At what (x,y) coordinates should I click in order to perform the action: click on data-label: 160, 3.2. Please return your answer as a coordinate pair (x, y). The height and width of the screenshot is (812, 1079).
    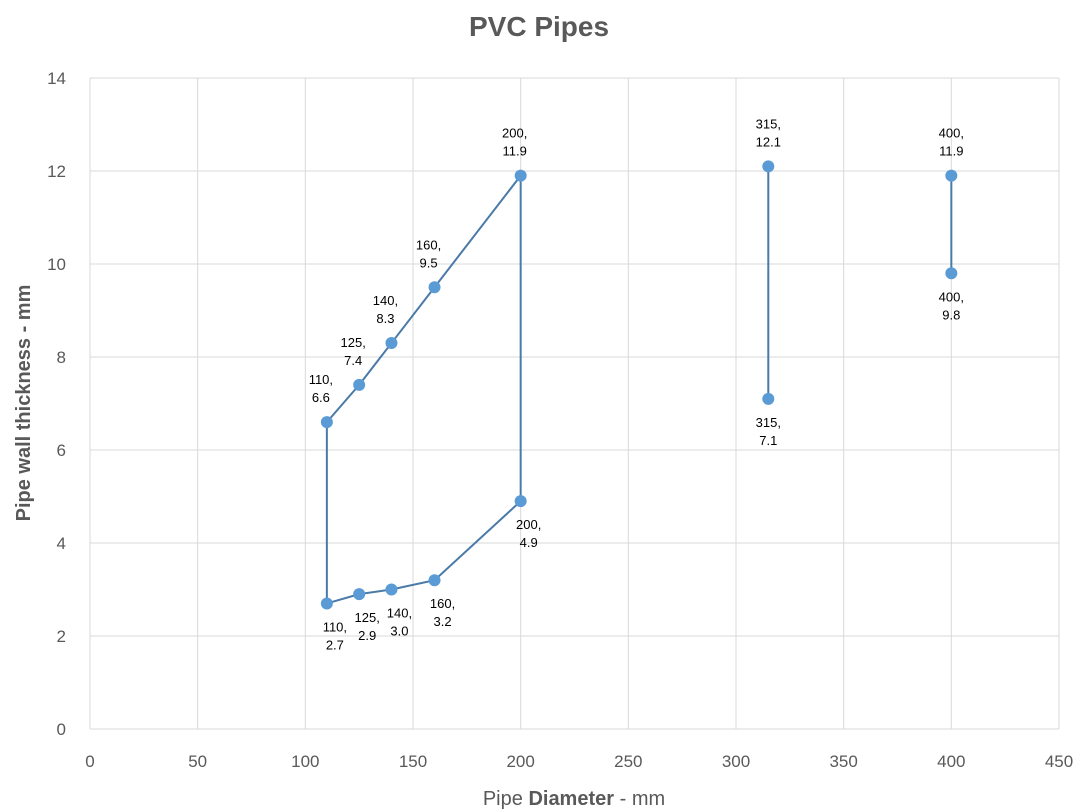
    Looking at the image, I should click on (442, 612).